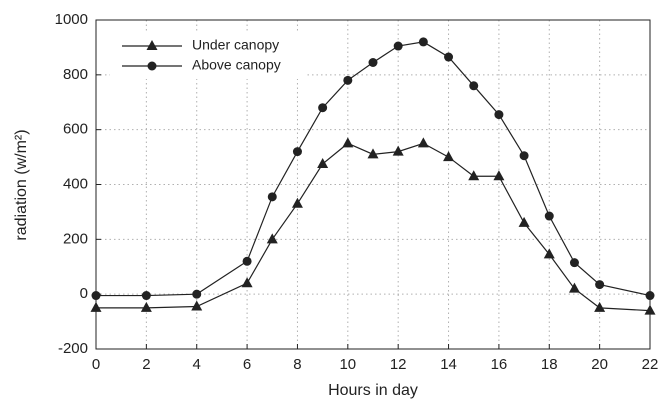 The image size is (664, 403). I want to click on x-tick-label: 22, so click(650, 364).